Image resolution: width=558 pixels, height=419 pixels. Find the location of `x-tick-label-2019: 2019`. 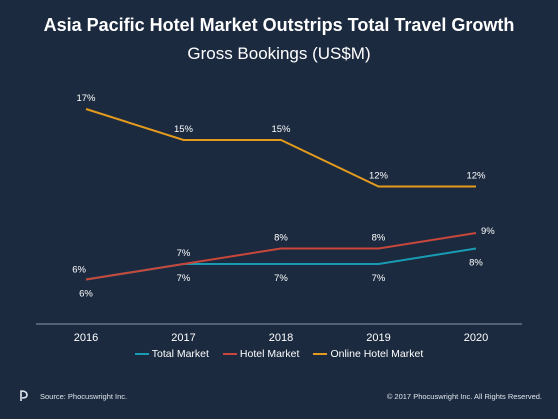

x-tick-label-2019: 2019 is located at coordinates (378, 338).